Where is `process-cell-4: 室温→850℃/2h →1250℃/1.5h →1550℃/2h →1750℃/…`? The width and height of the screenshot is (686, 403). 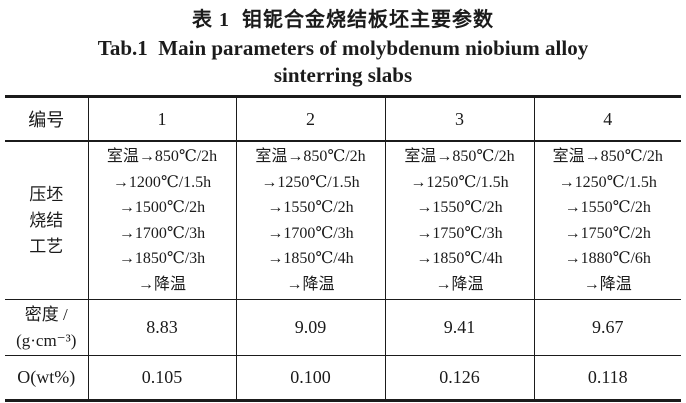 process-cell-4: 室温→850℃/2h →1250℃/1.5h →1550℃/2h →1750℃/… is located at coordinates (607, 220).